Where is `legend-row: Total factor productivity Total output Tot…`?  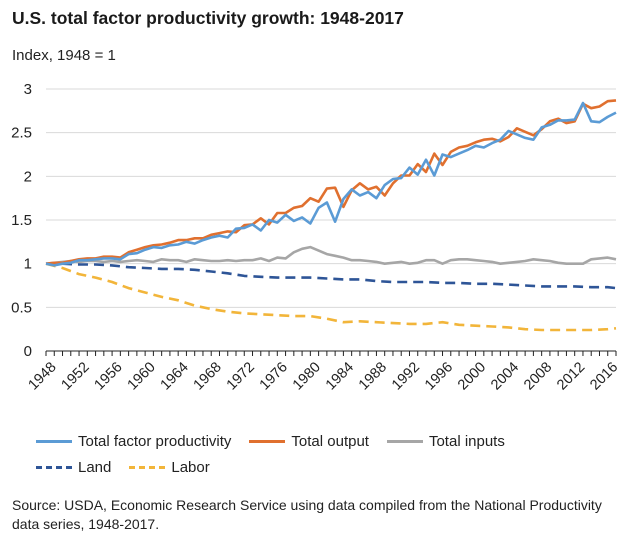
legend-row: Total factor productivity Total output Tot… is located at coordinates (279, 441).